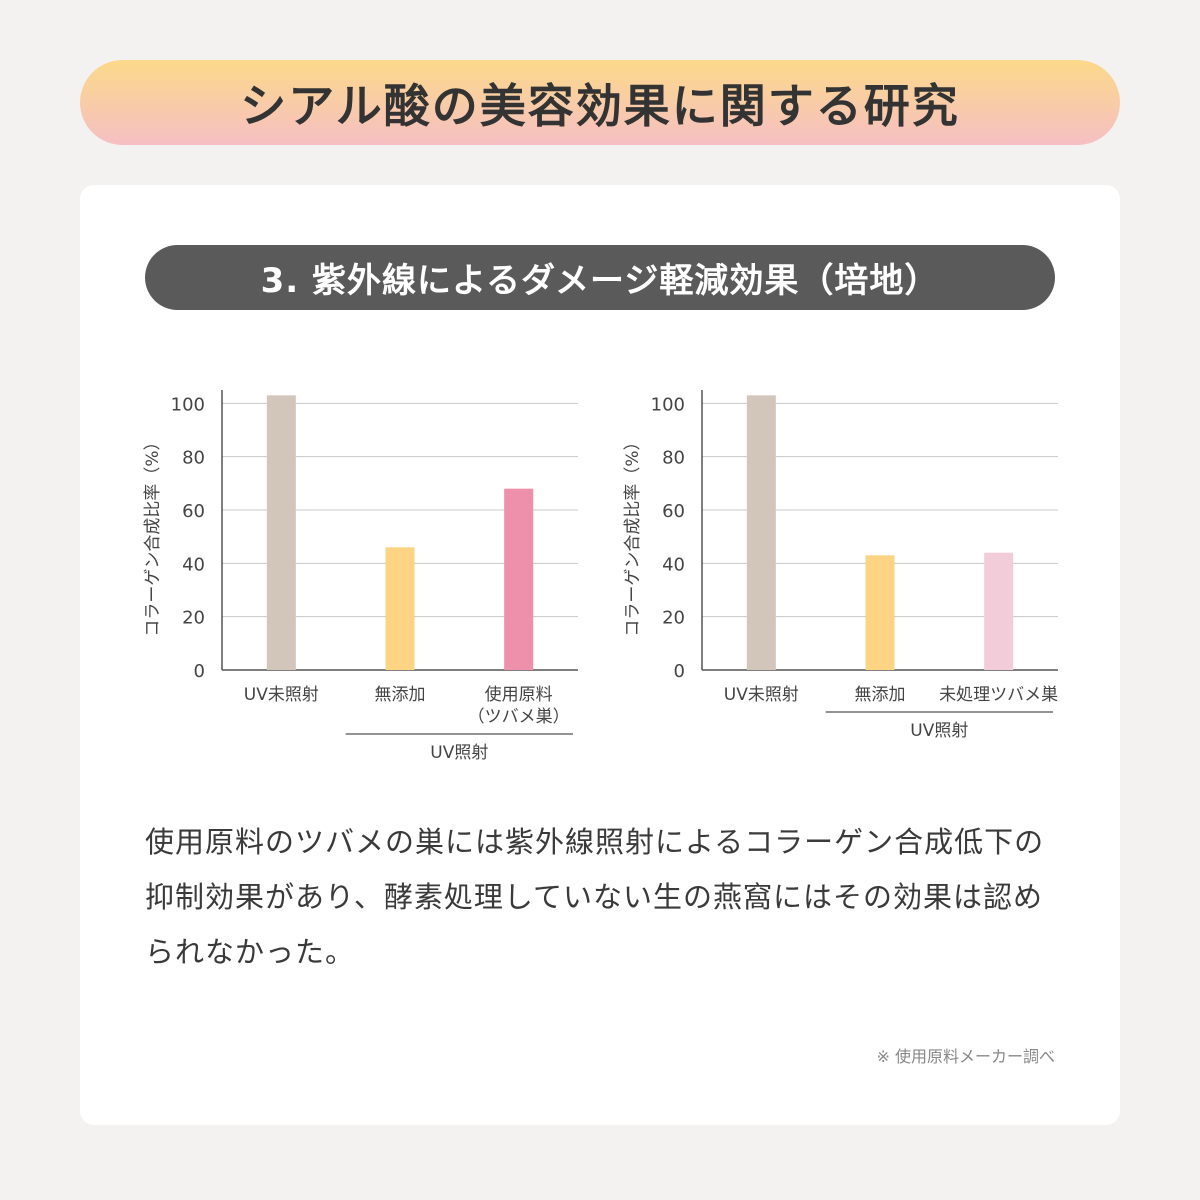 The height and width of the screenshot is (1200, 1200). What do you see at coordinates (600, 281) in the screenshot?
I see `section-title-text: 3. 紫外線によるダメージ軽減効果（培地）` at bounding box center [600, 281].